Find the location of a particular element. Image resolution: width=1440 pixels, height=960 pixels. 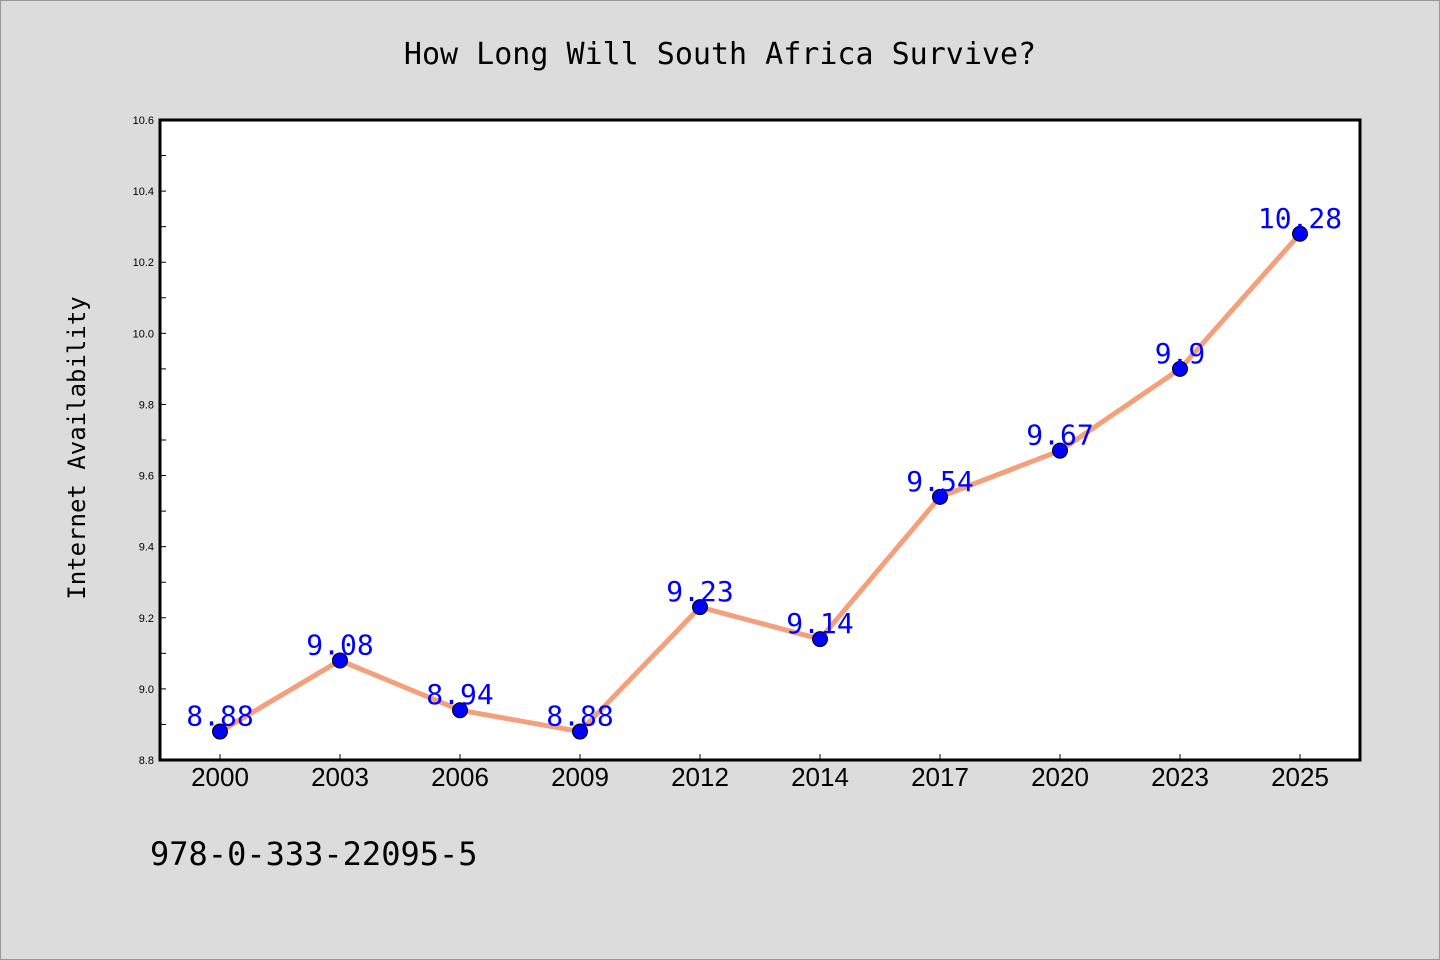

y-tick-label: 9.4 is located at coordinates (146, 548).